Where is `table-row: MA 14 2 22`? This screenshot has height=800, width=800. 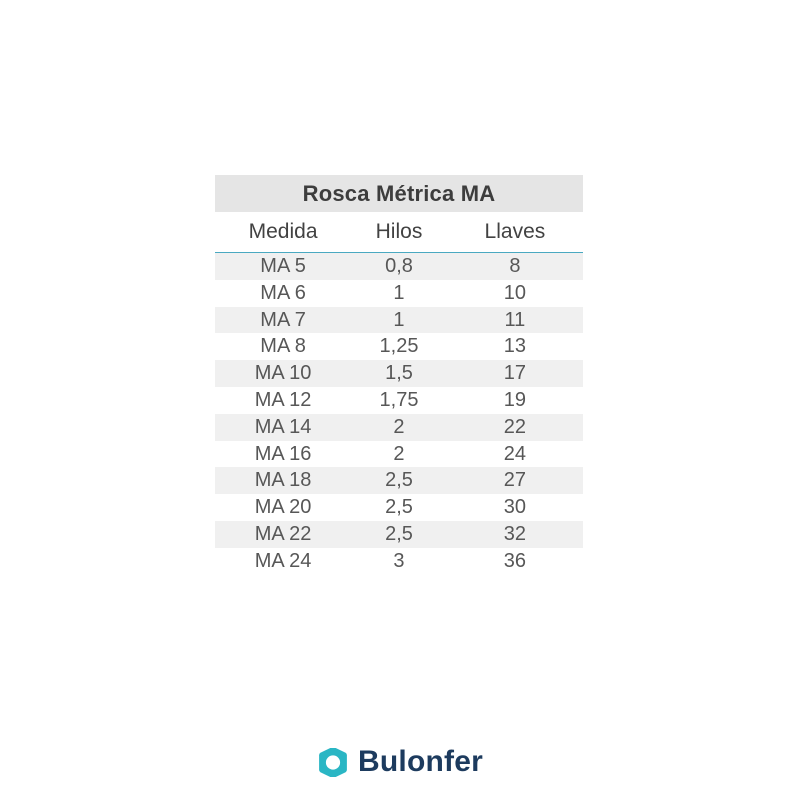
table-row: MA 14 2 22 is located at coordinates (399, 427).